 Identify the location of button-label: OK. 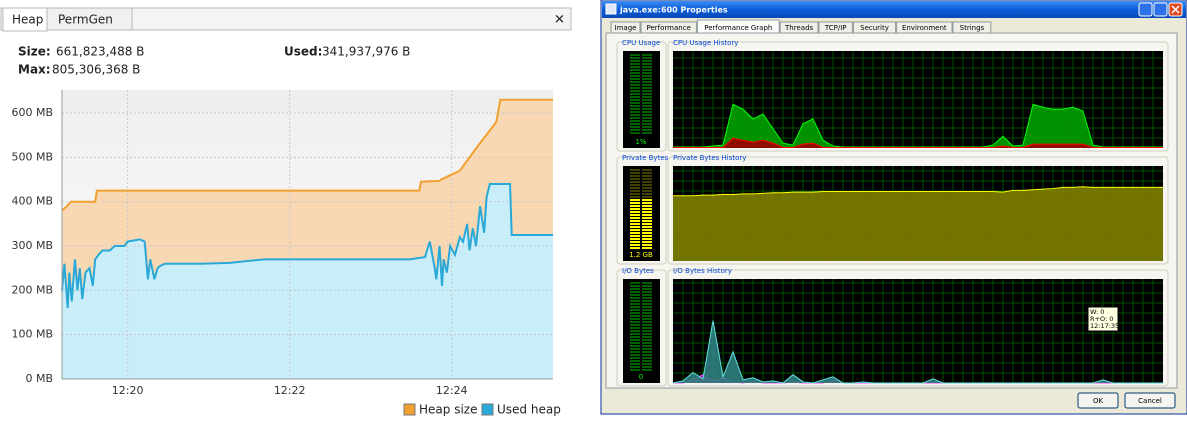
(1098, 401).